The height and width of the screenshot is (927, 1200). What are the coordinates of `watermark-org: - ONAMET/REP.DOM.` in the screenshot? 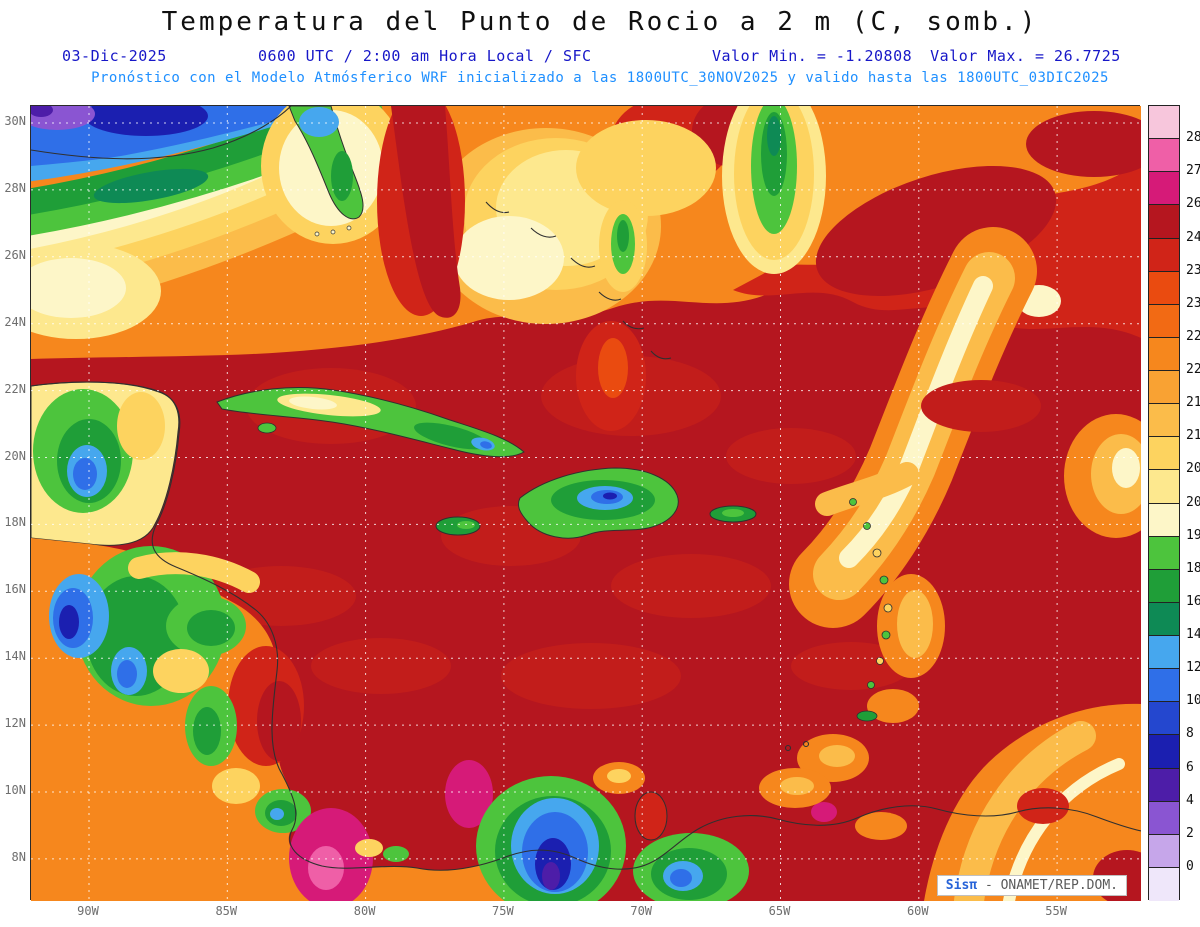 It's located at (1051, 885).